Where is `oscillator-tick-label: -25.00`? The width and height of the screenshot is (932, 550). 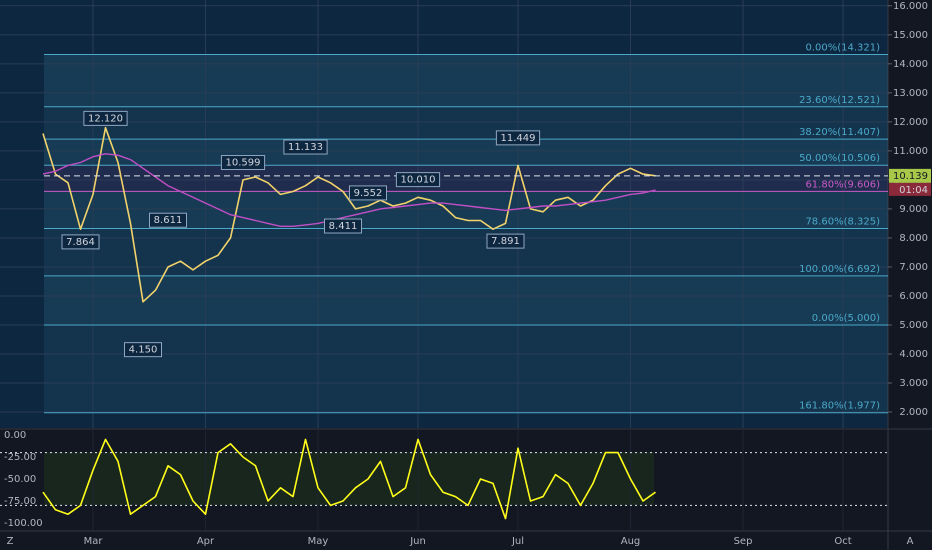 oscillator-tick-label: -25.00 is located at coordinates (20, 457).